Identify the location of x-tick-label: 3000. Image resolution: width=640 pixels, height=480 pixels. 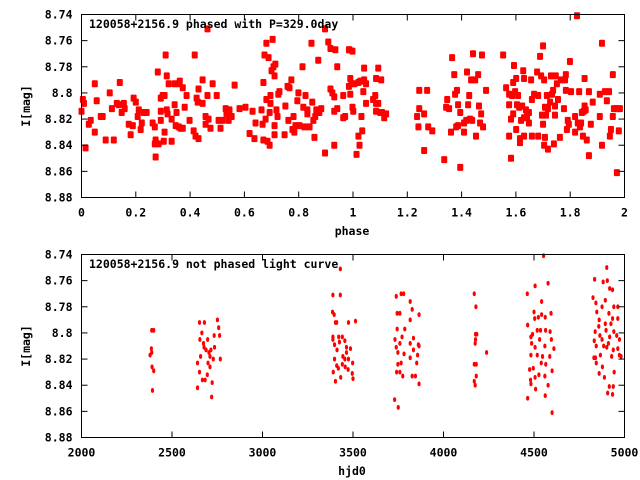
(263, 453).